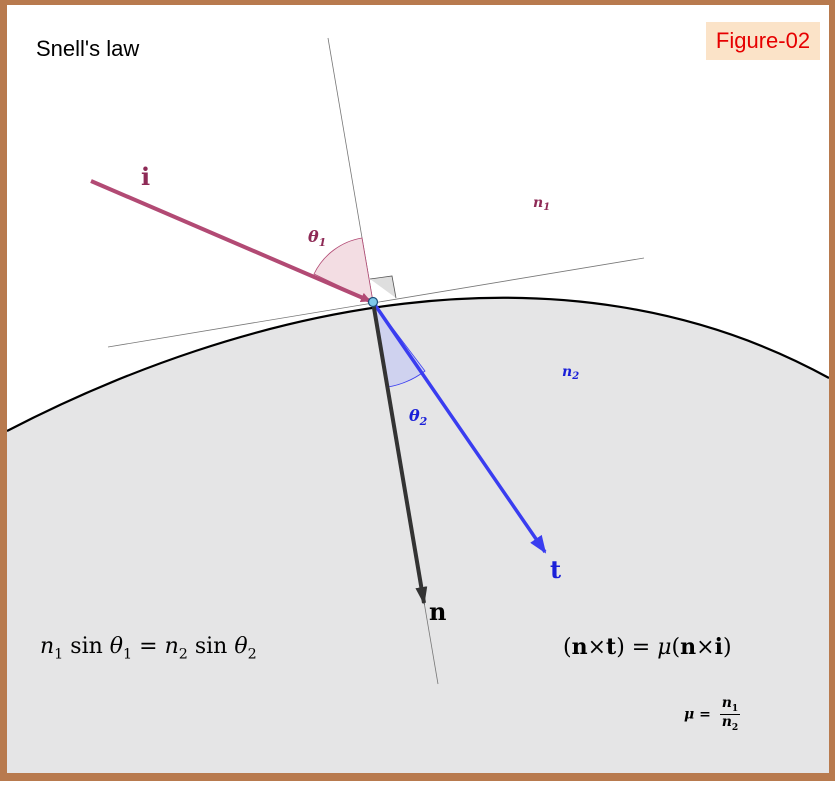 Image resolution: width=835 pixels, height=786 pixels. Describe the element at coordinates (437, 611) in the screenshot. I see `normal-label: n` at that location.